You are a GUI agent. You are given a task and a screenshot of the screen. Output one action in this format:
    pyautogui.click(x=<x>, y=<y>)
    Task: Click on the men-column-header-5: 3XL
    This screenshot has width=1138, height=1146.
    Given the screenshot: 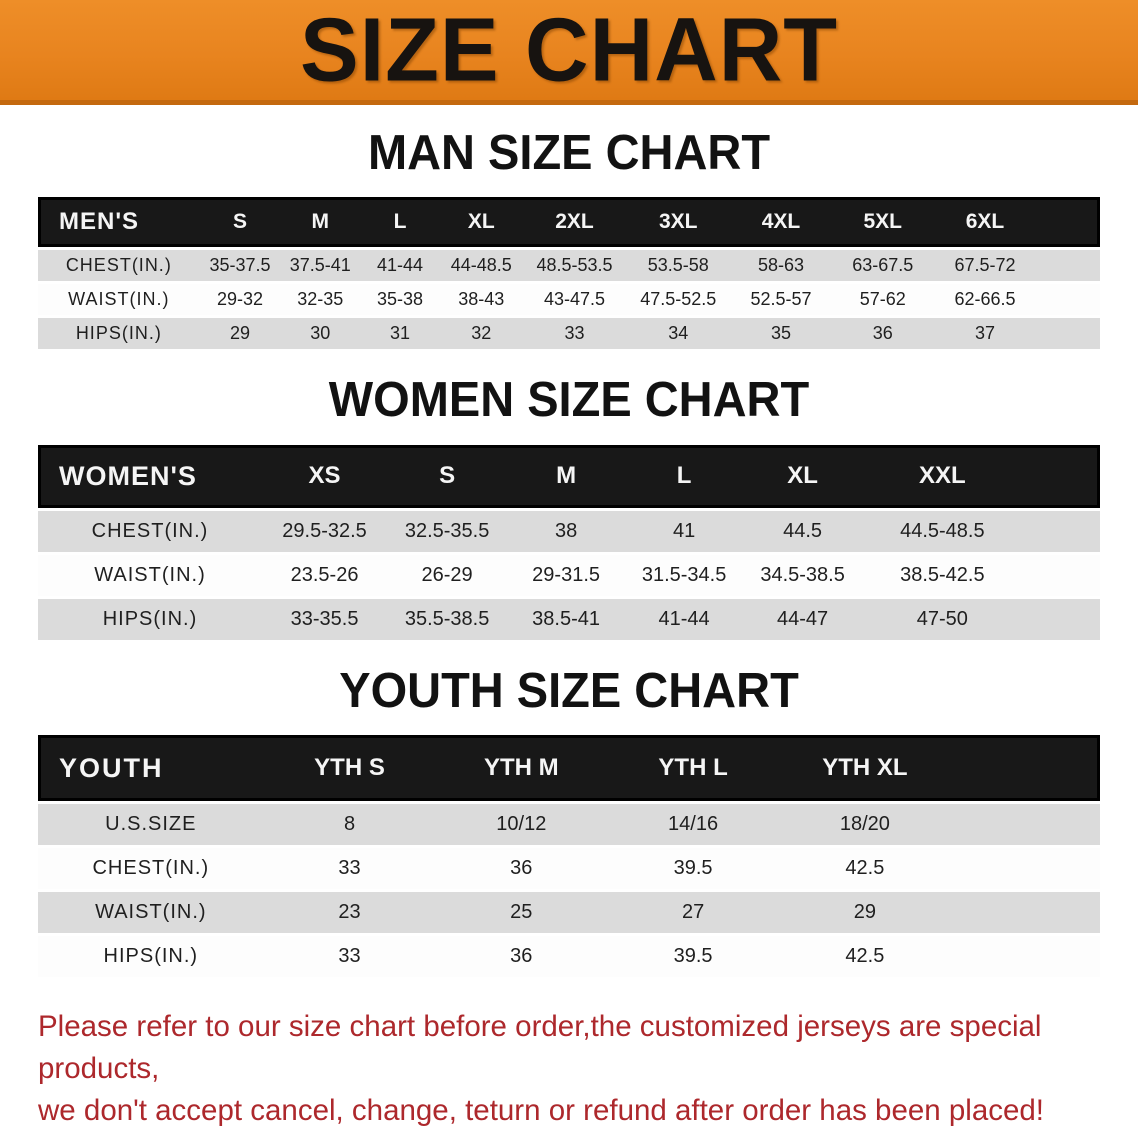 What is the action you would take?
    pyautogui.click(x=678, y=222)
    